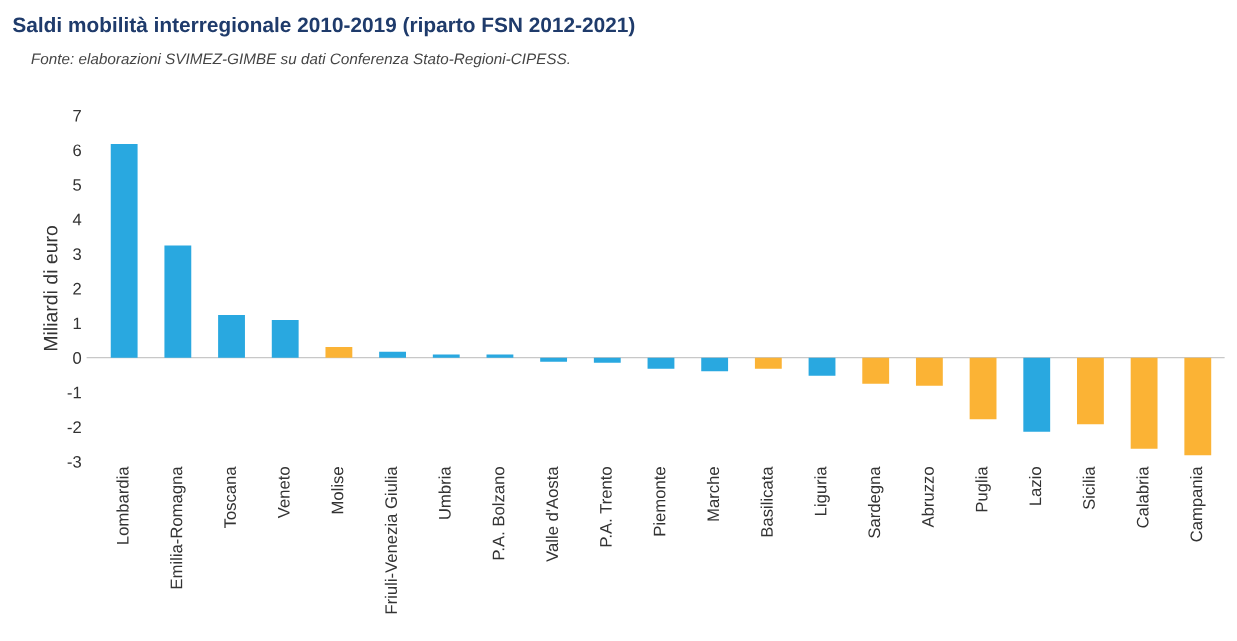 The height and width of the screenshot is (641, 1237). Describe the element at coordinates (74, 427) in the screenshot. I see `y-tick-label: -2` at that location.